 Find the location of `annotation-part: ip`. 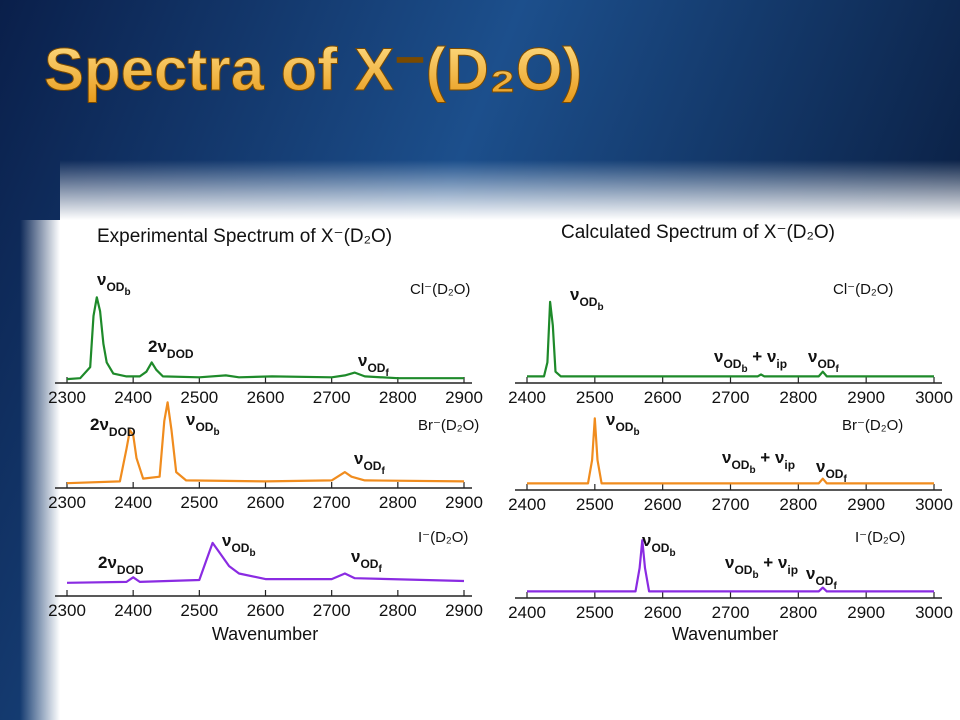

annotation-part: ip is located at coordinates (789, 465).